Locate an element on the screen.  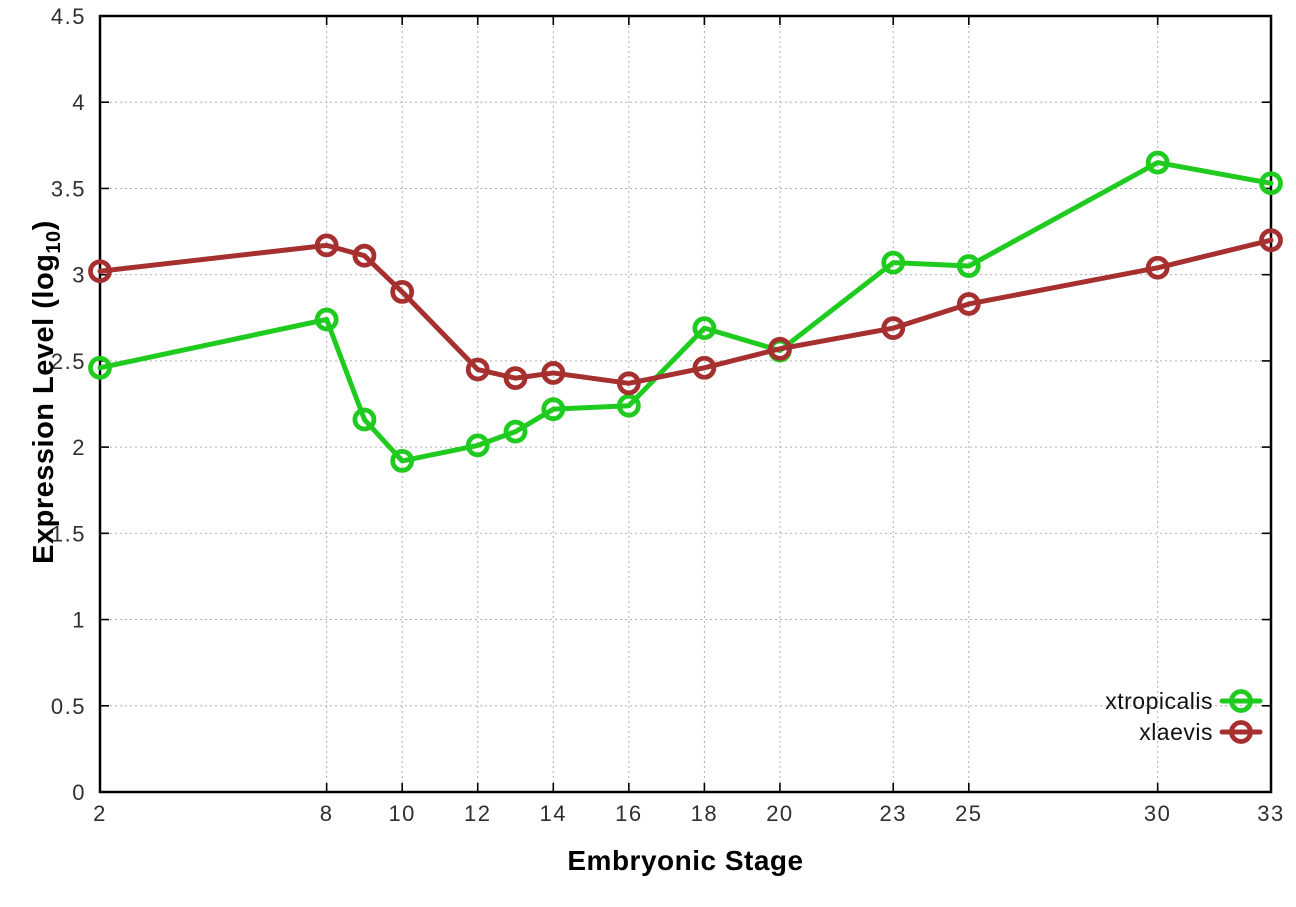
y-tick-label: 0.5 is located at coordinates (68, 706).